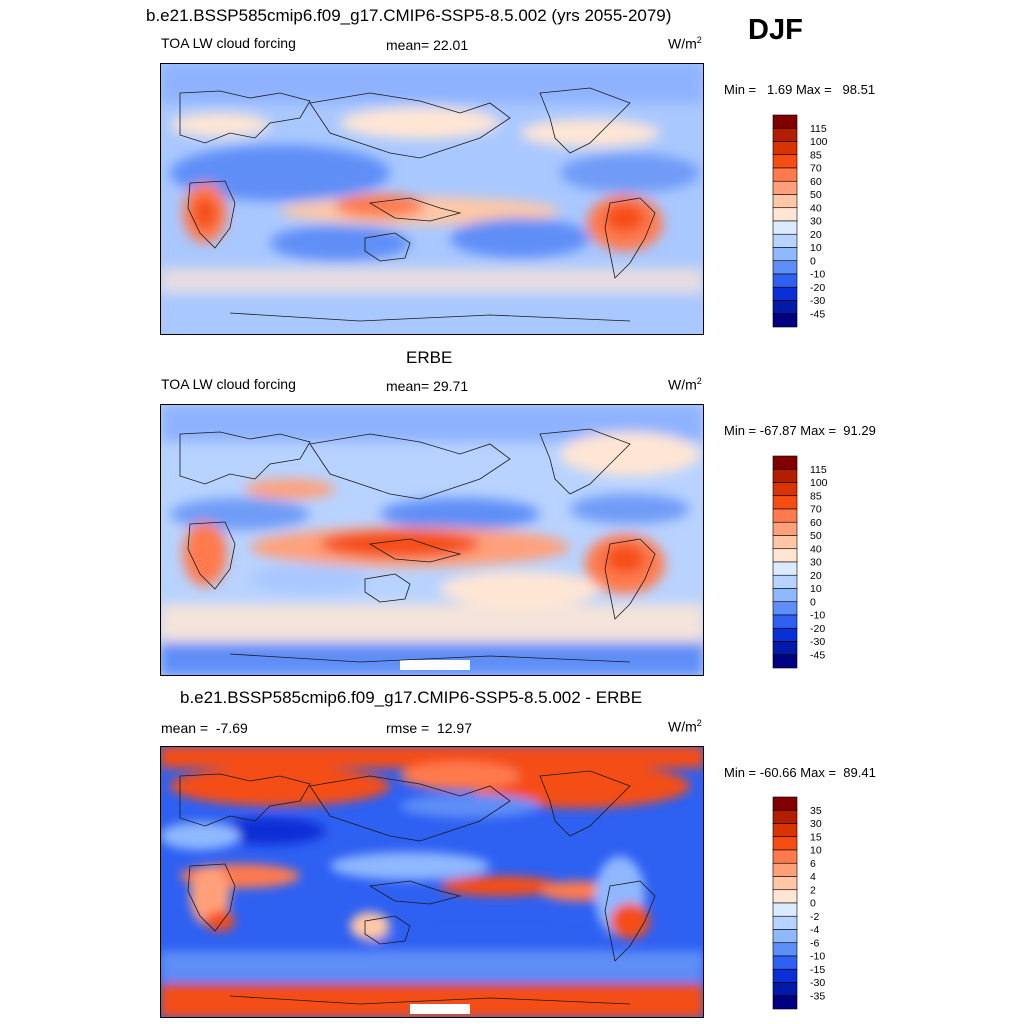 This screenshot has width=1024, height=1024. I want to click on panel-obs-units: W/m2, so click(685, 384).